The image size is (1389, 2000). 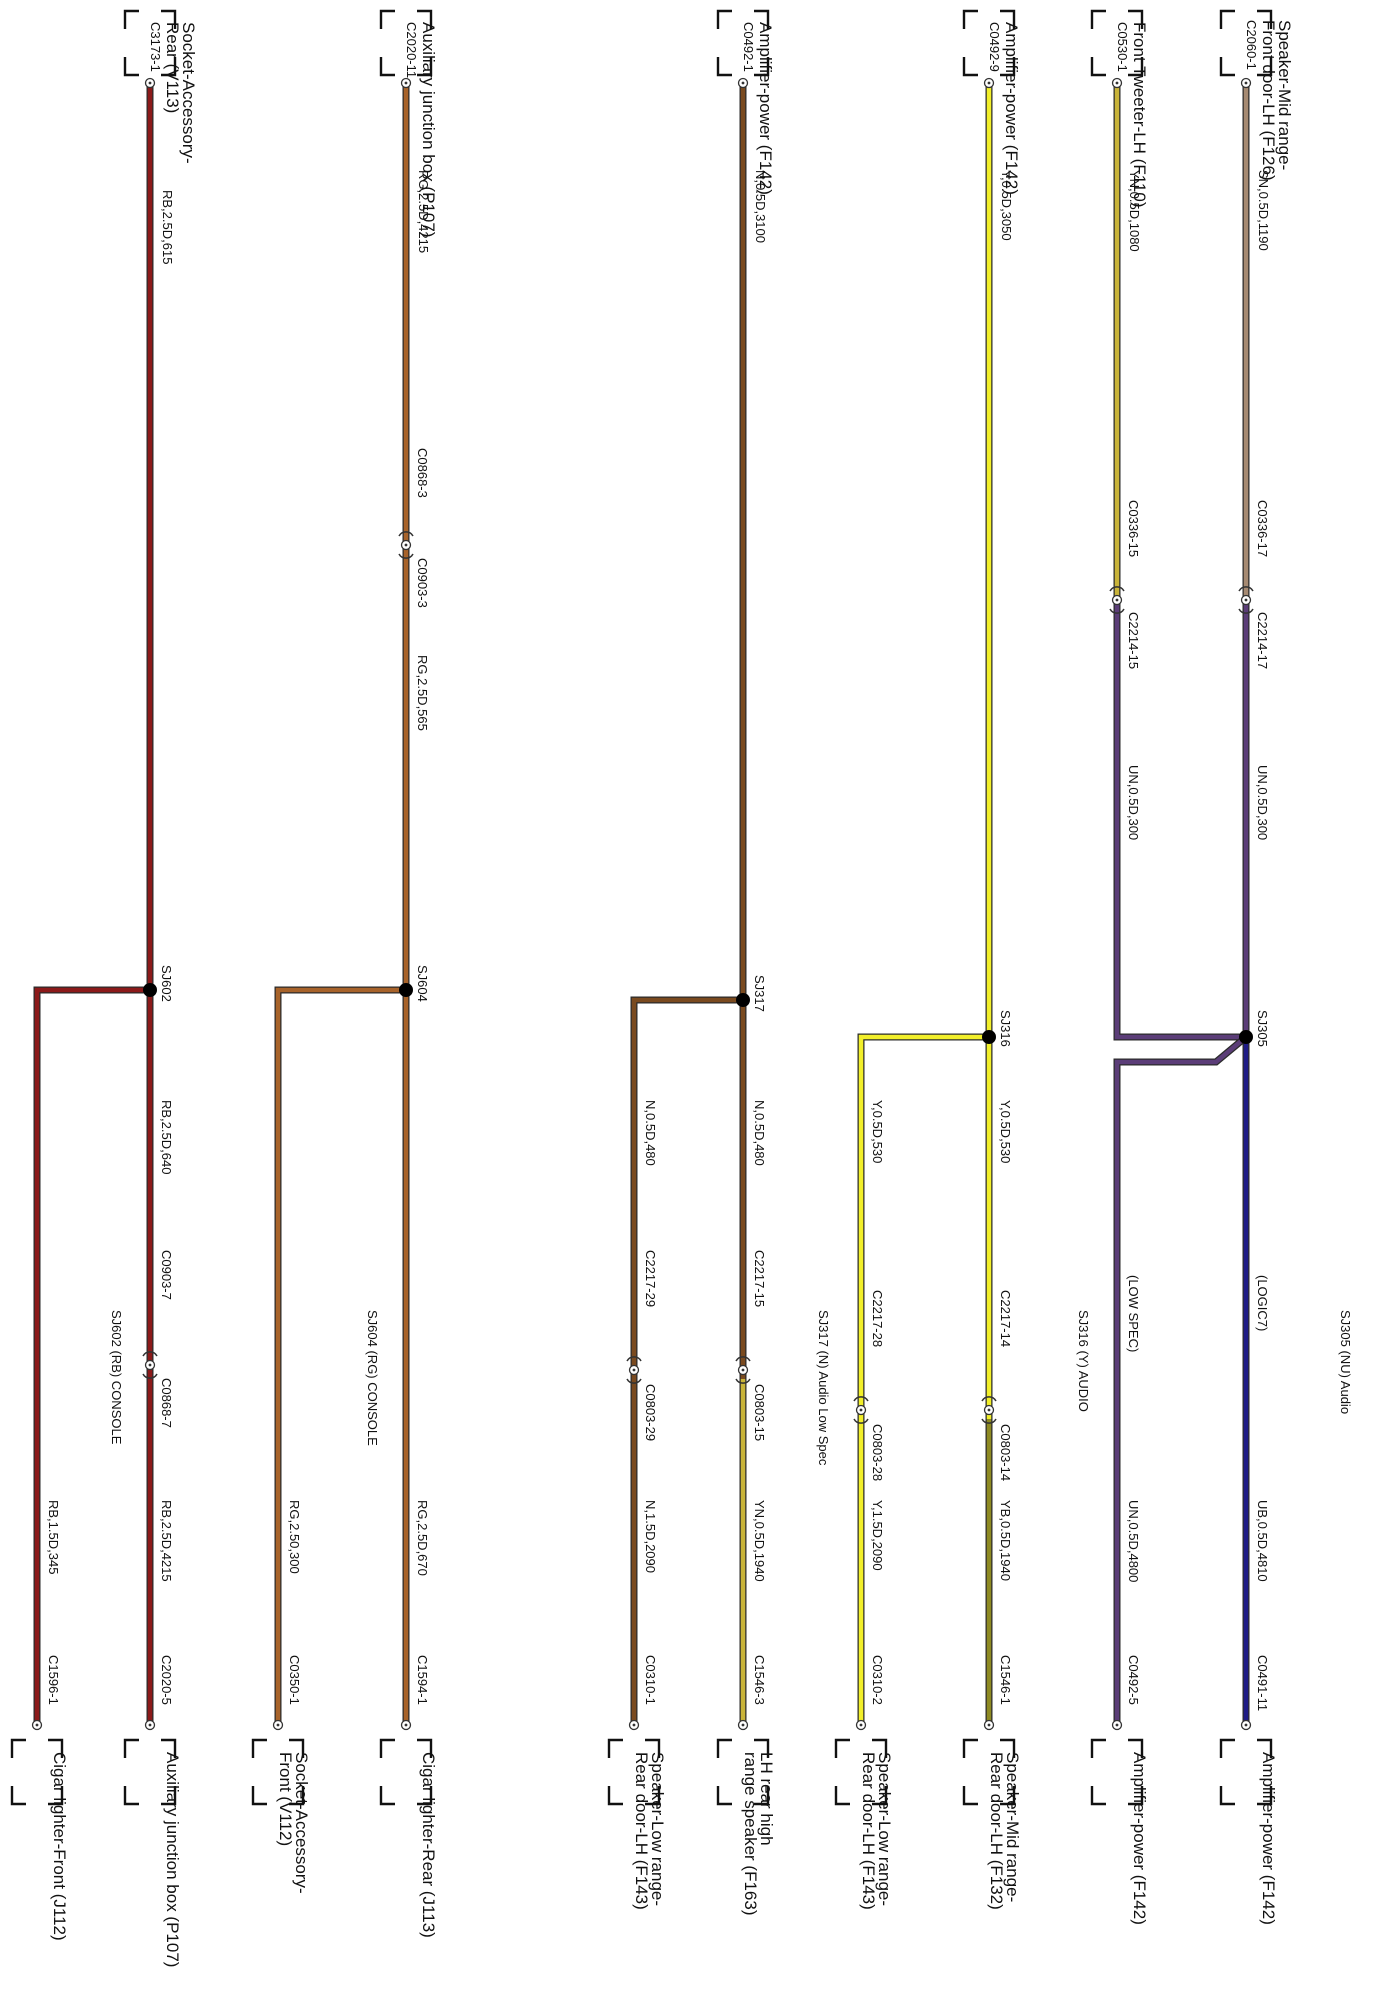 I want to click on component-cigar-front-corner-br, so click(x=18, y=1796).